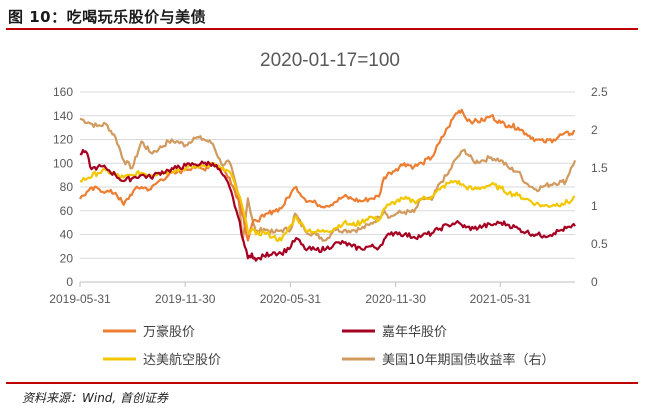  Describe the element at coordinates (594, 206) in the screenshot. I see `y-right-tick-label: 1` at that location.